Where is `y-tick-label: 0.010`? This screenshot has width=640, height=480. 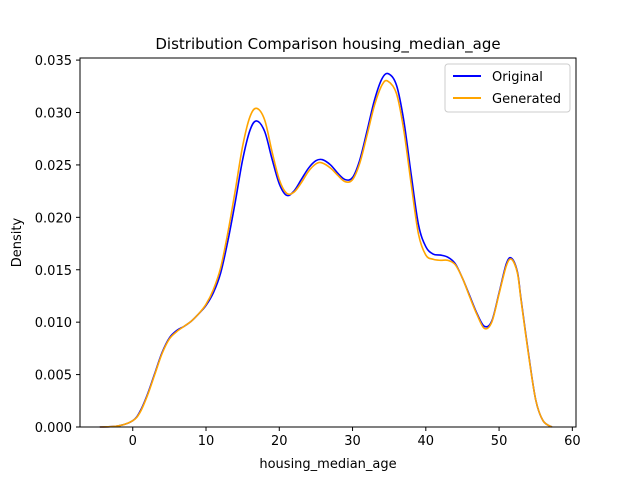 y-tick-label: 0.010 is located at coordinates (53, 323).